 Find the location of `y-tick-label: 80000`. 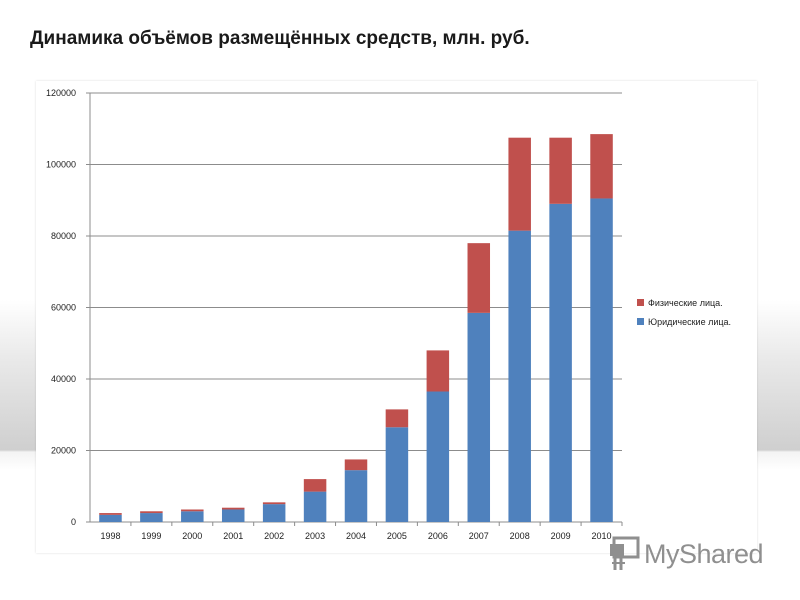

y-tick-label: 80000 is located at coordinates (63, 236).